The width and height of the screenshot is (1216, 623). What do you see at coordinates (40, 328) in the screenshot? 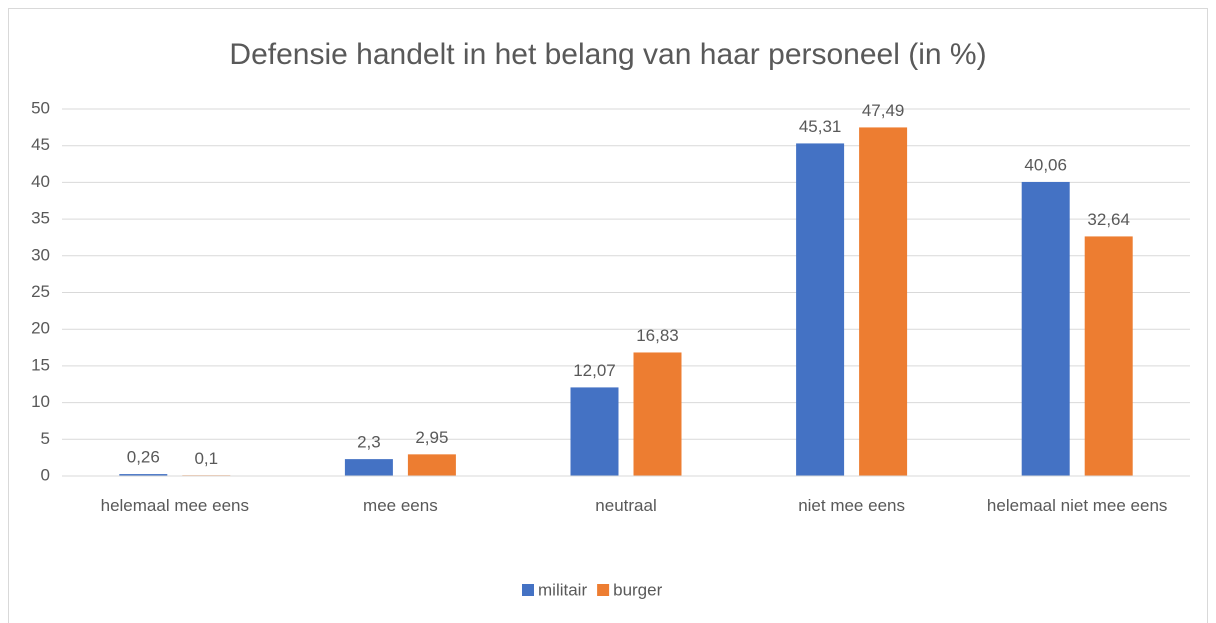
I see `y-tick-label: 20` at bounding box center [40, 328].